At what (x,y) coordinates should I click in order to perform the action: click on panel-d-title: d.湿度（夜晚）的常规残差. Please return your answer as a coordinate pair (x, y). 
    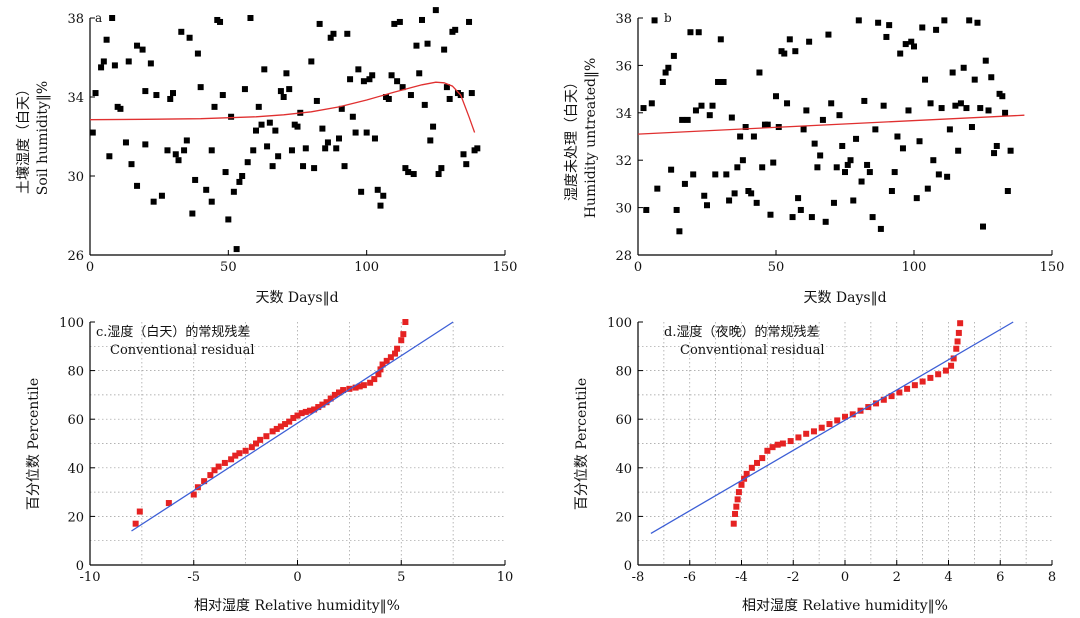
    Looking at the image, I should click on (741, 332).